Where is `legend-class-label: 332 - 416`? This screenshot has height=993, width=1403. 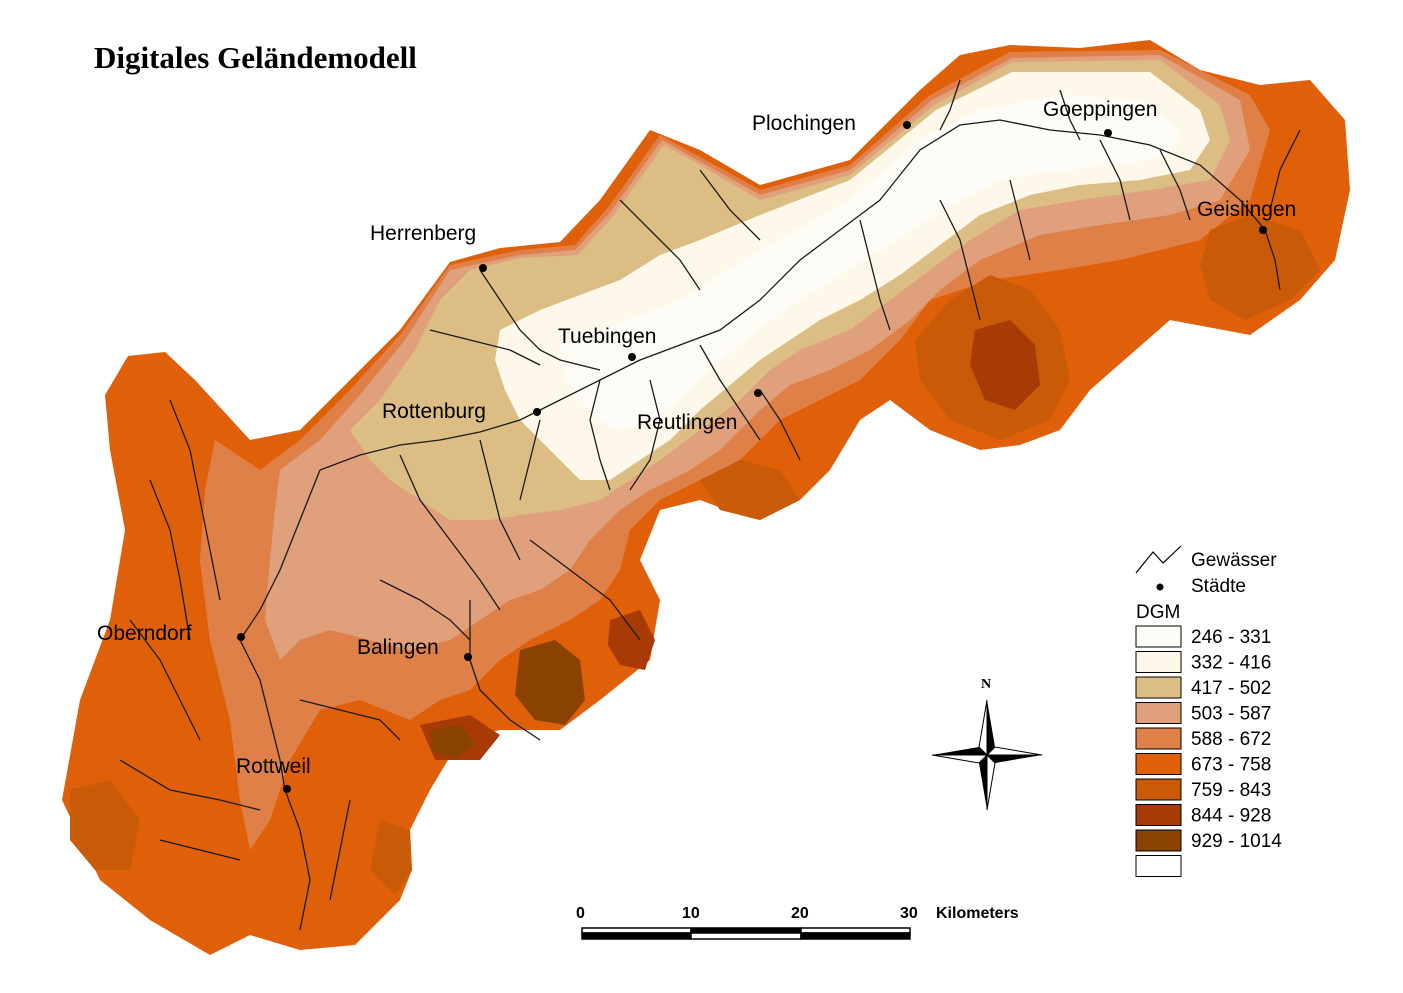 legend-class-label: 332 - 416 is located at coordinates (1231, 663).